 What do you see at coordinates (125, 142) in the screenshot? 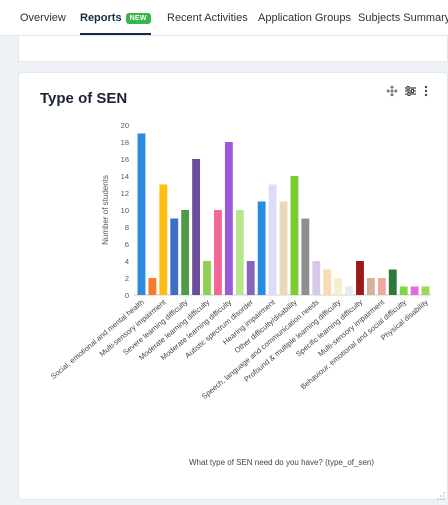
I see `y-tick-label: 18` at bounding box center [125, 142].